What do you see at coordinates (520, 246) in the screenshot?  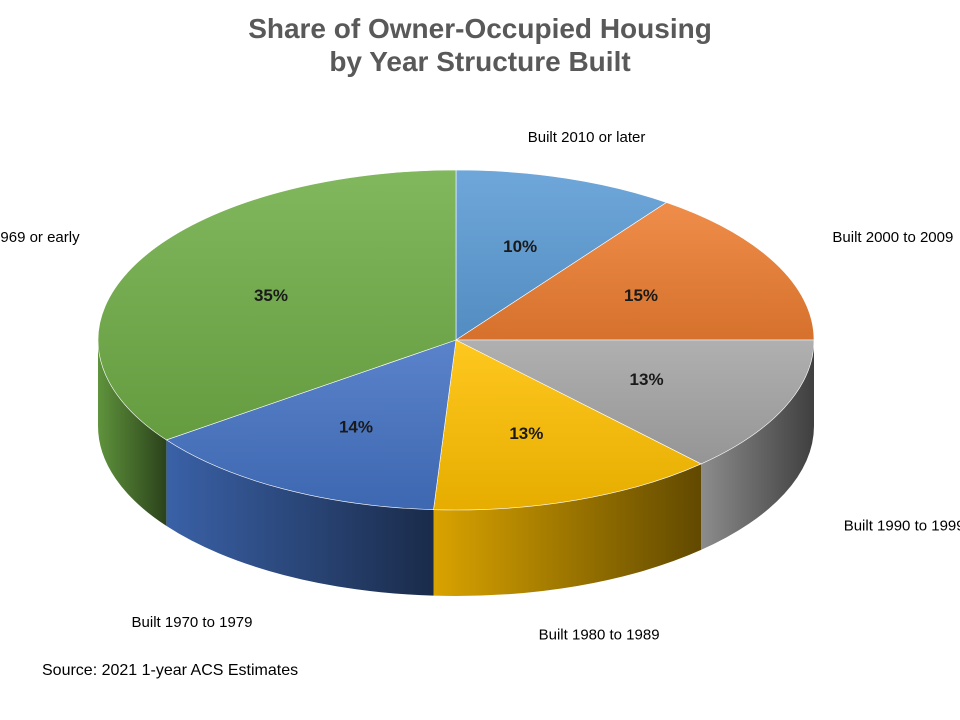 I see `pct-label-0: 10%` at bounding box center [520, 246].